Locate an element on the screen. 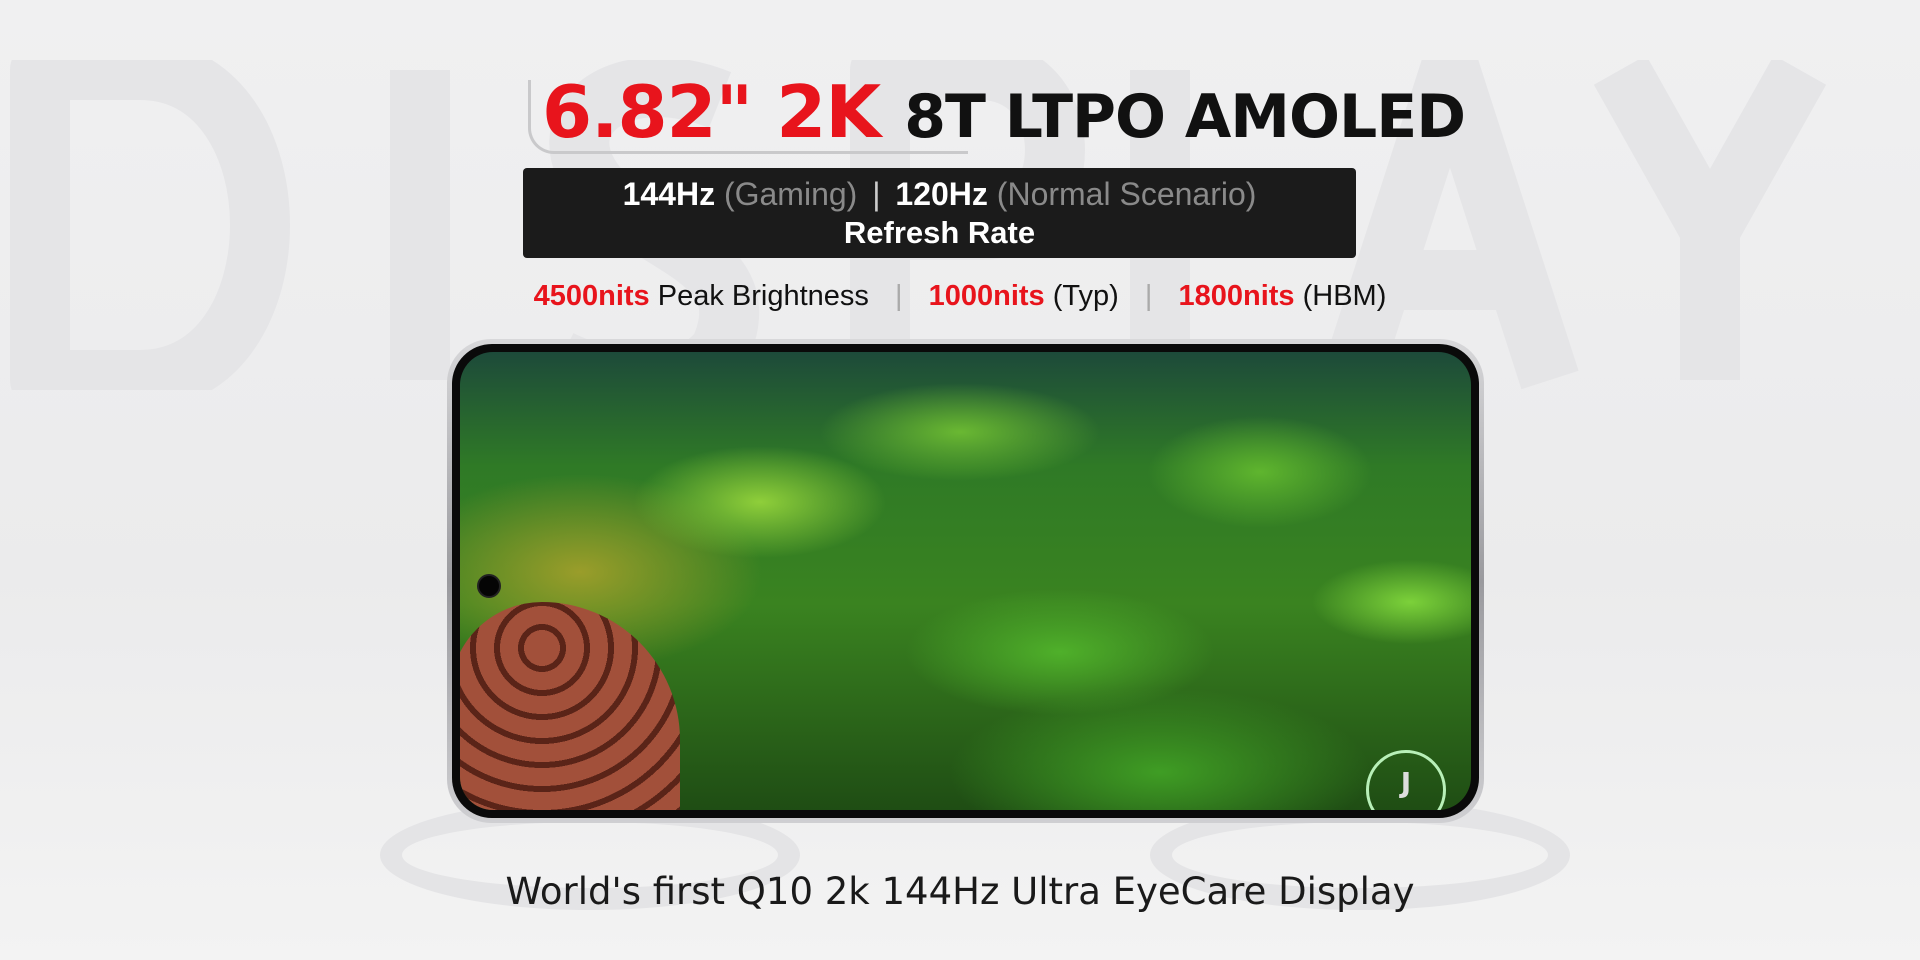  title-size: 6.82" 2K is located at coordinates (711, 112).